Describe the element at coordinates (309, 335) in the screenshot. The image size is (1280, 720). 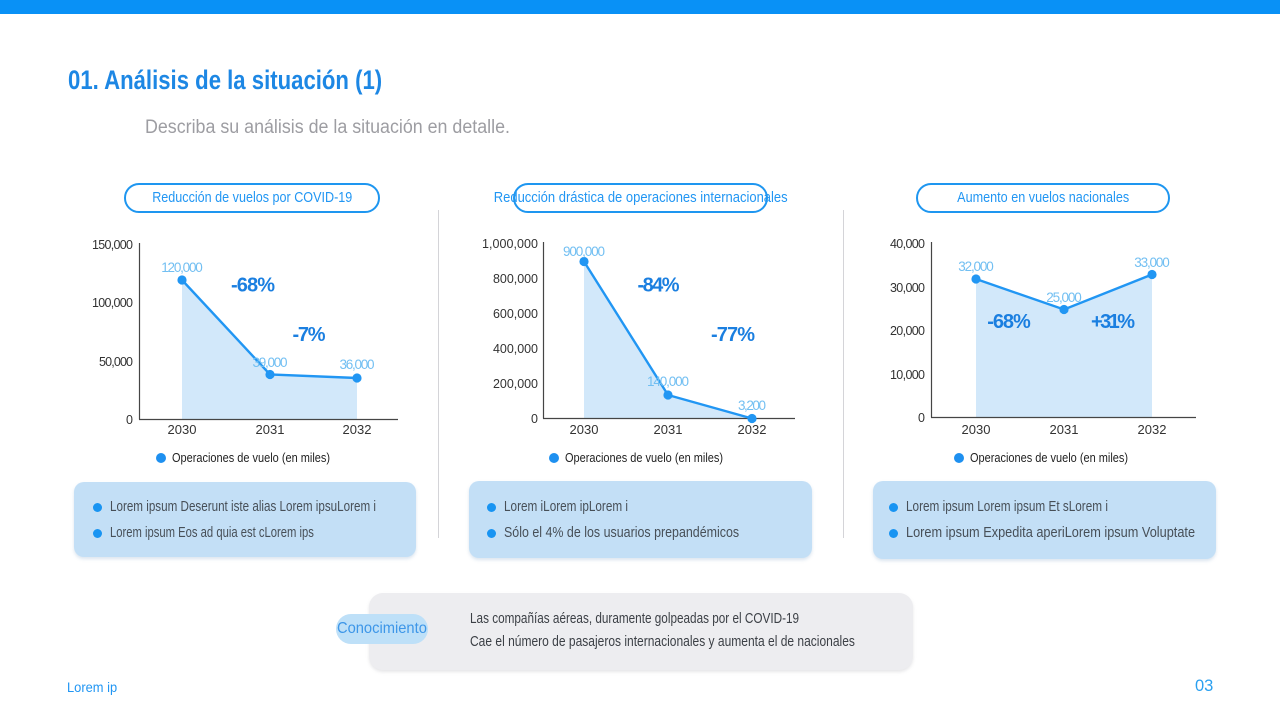
I see `svg-text: -7%` at that location.